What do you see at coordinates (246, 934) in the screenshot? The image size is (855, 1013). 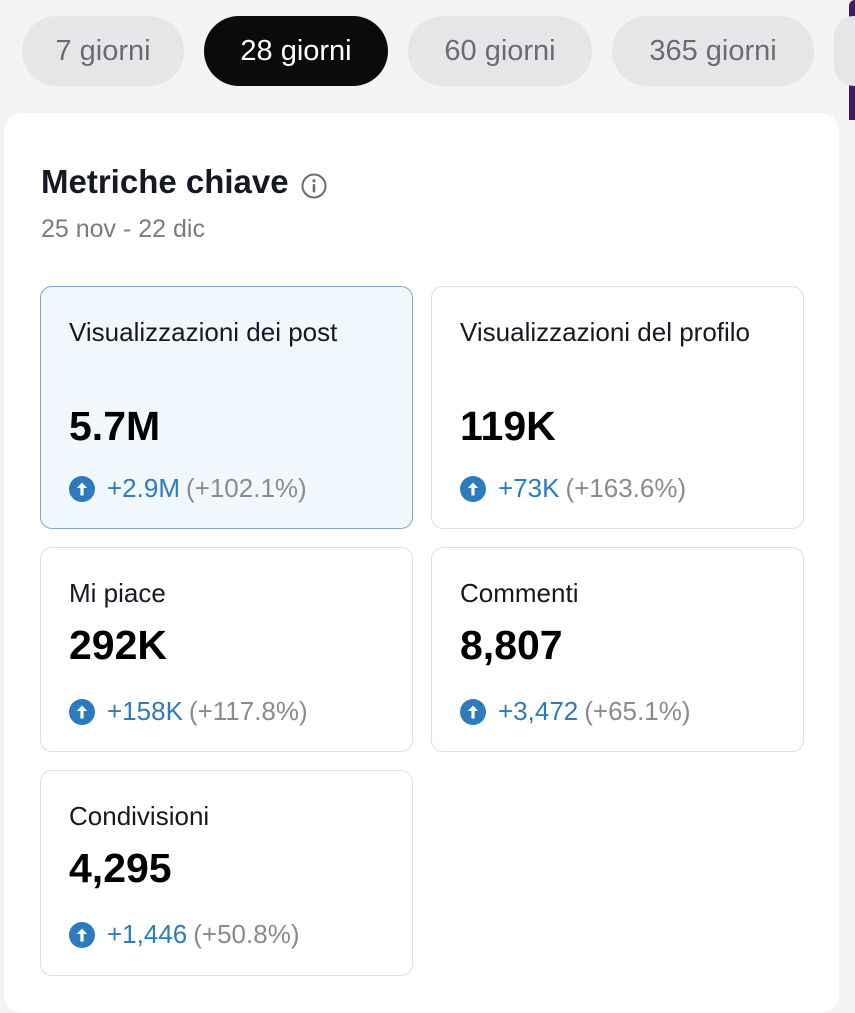 I see `metric-percent: (+50.8%)` at bounding box center [246, 934].